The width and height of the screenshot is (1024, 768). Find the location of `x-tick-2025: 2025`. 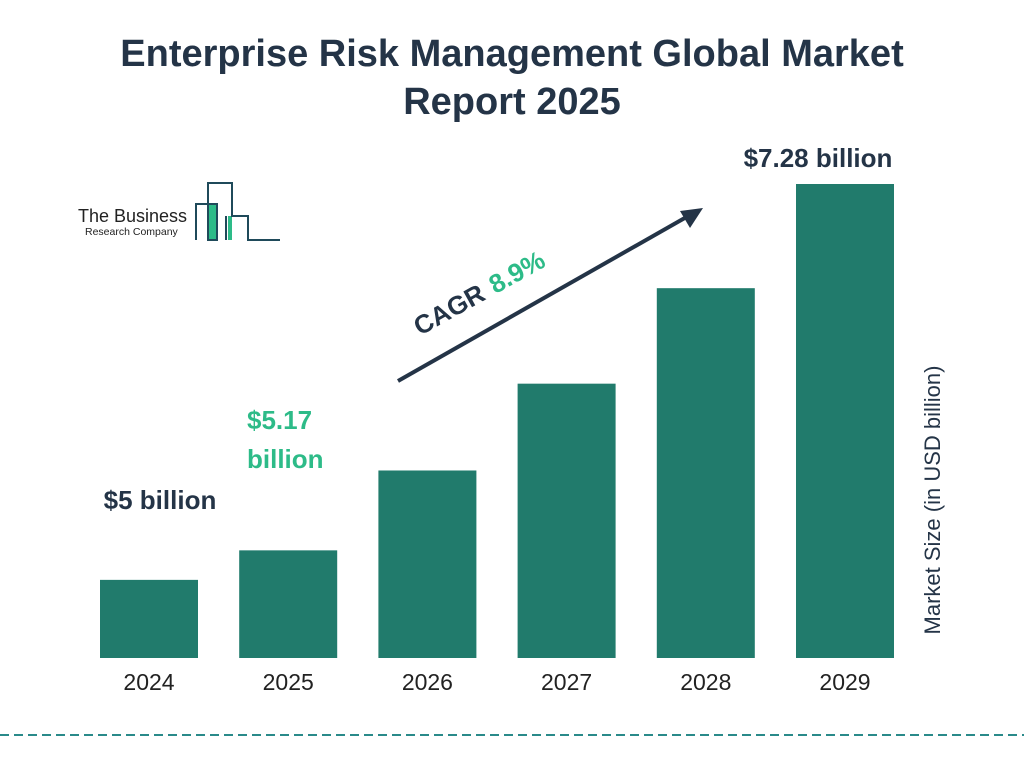

x-tick-2025: 2025 is located at coordinates (288, 682).